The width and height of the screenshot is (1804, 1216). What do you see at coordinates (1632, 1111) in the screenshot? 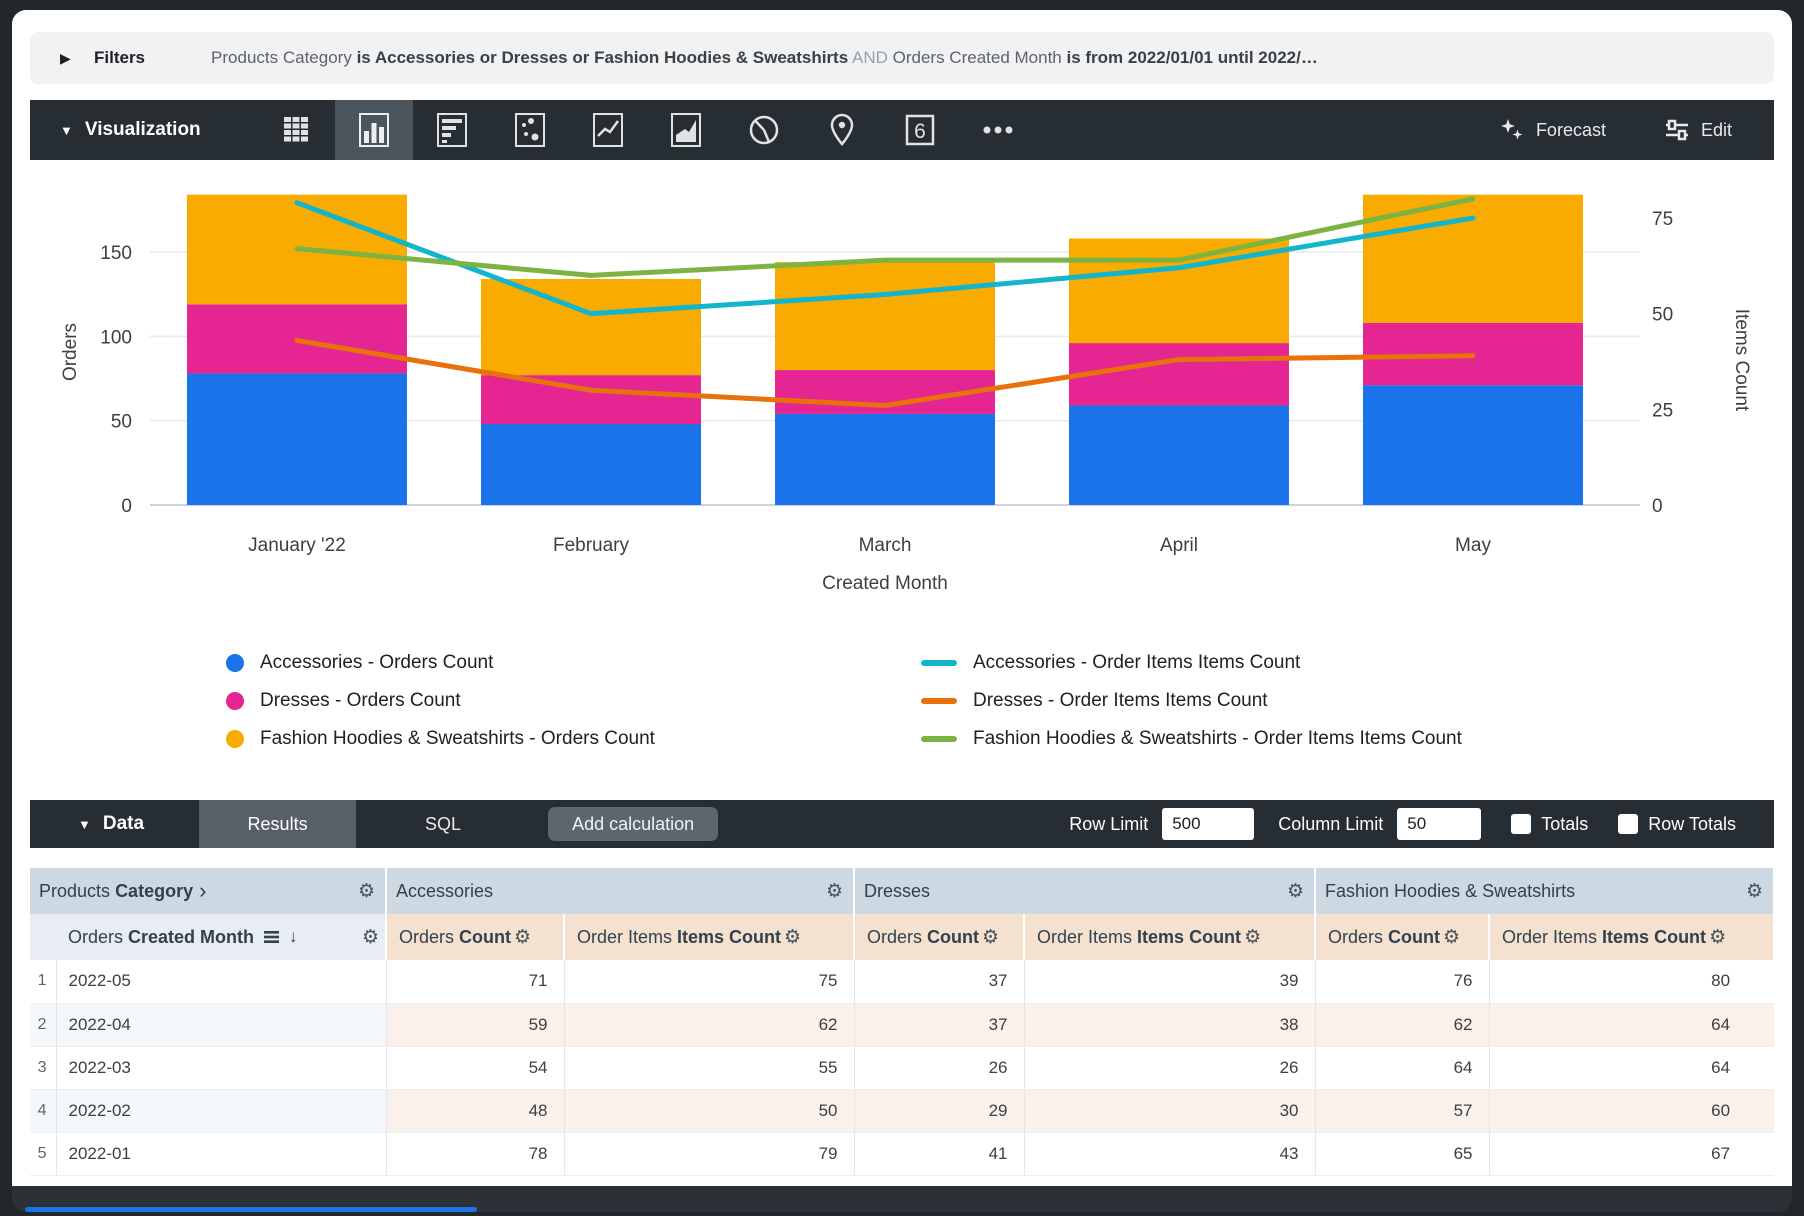
I see `value-cell: 60` at bounding box center [1632, 1111].